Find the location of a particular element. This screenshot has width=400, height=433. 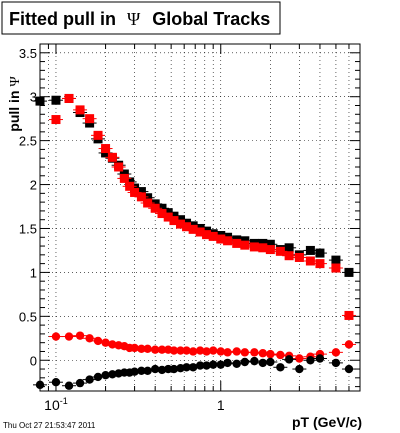

timestamp: Thu Oct 27 21:53:47 2011 is located at coordinates (49, 425).